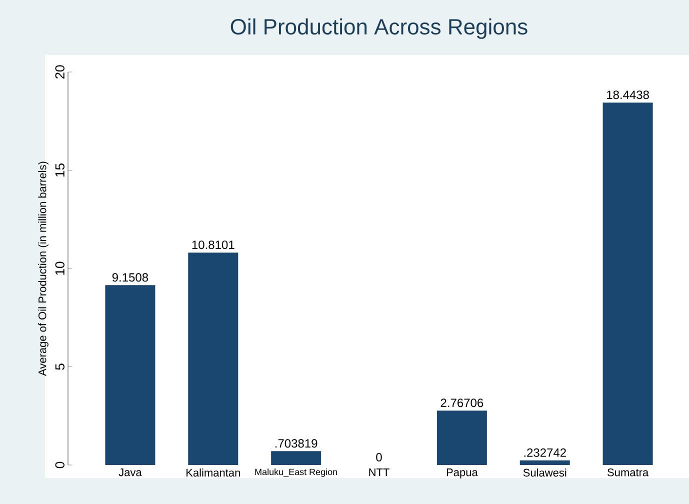  I want to click on x-tick-label: Java, so click(130, 472).